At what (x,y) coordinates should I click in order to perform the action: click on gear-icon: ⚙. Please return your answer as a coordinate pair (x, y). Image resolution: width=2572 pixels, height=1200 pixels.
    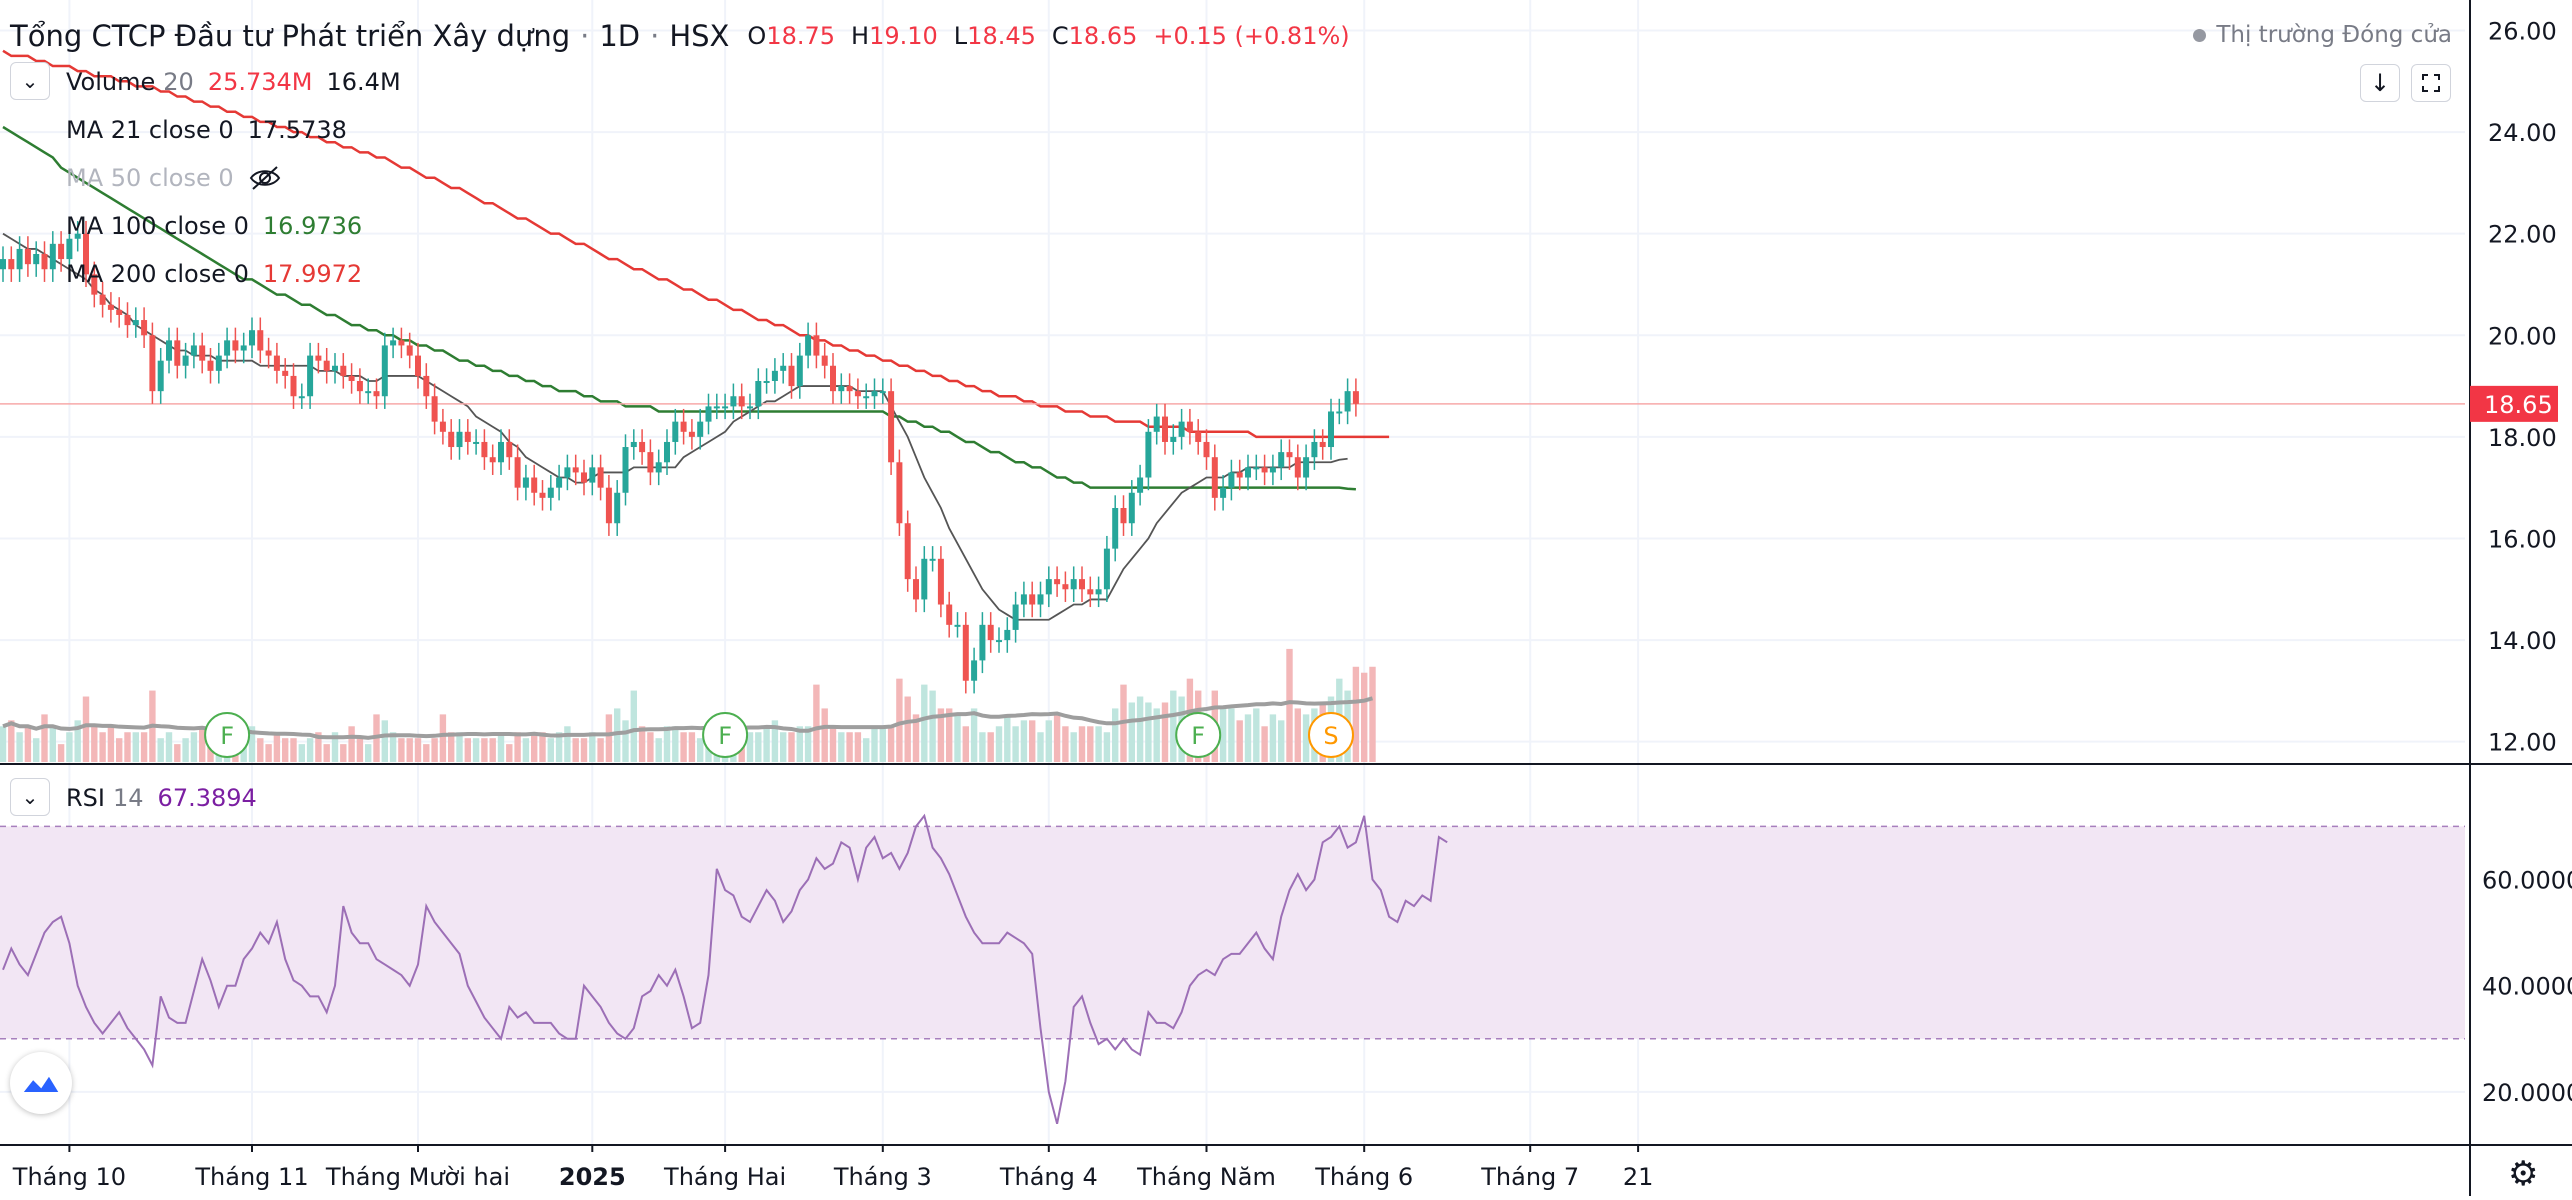
    Looking at the image, I should click on (2523, 1174).